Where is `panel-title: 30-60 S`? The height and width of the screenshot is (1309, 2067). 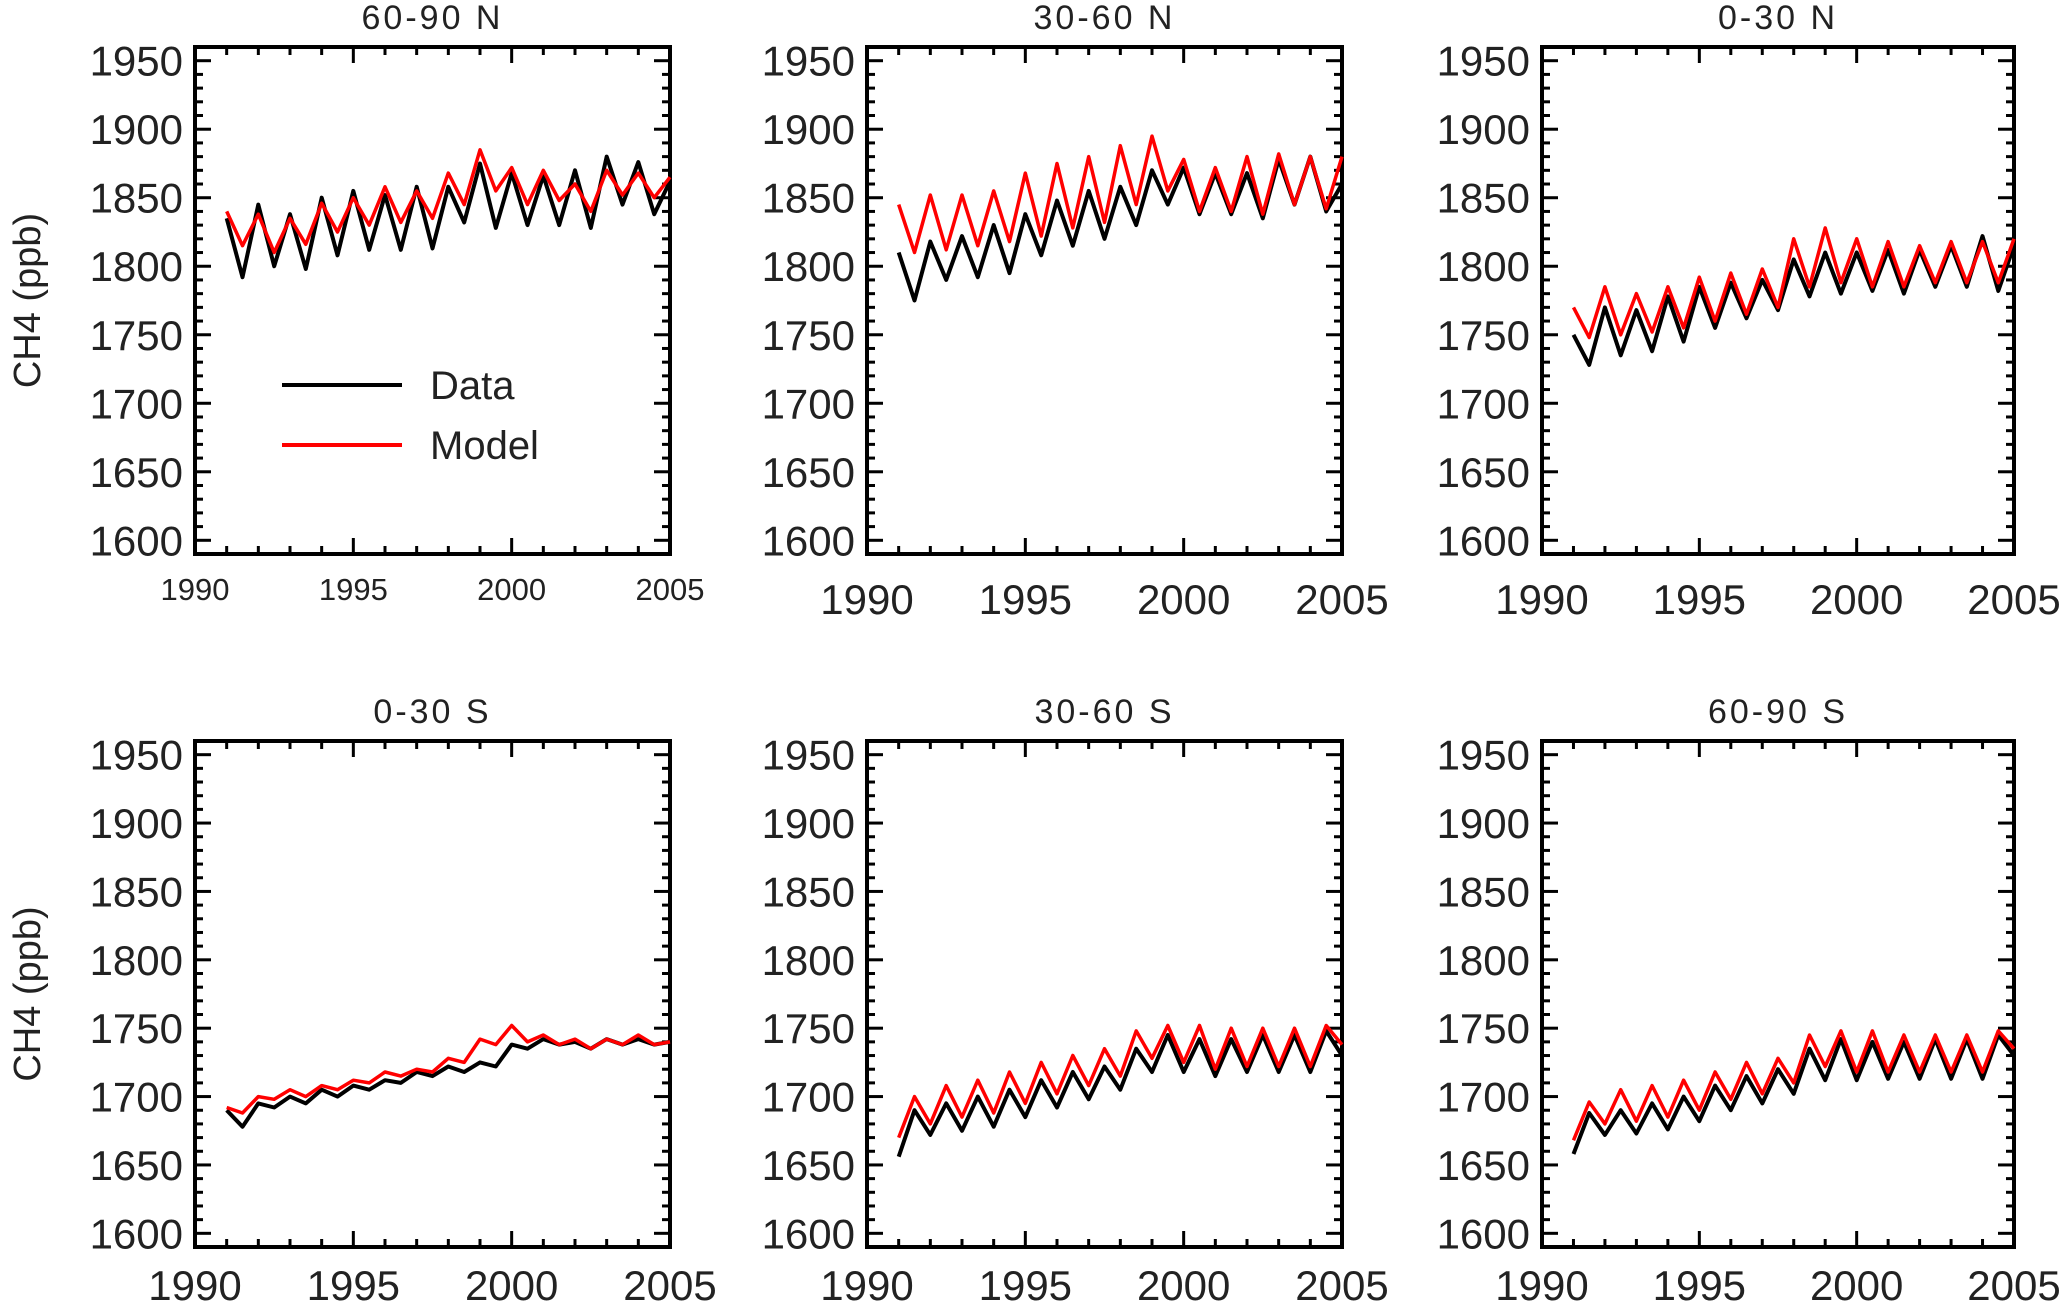
panel-title: 30-60 S is located at coordinates (1104, 712).